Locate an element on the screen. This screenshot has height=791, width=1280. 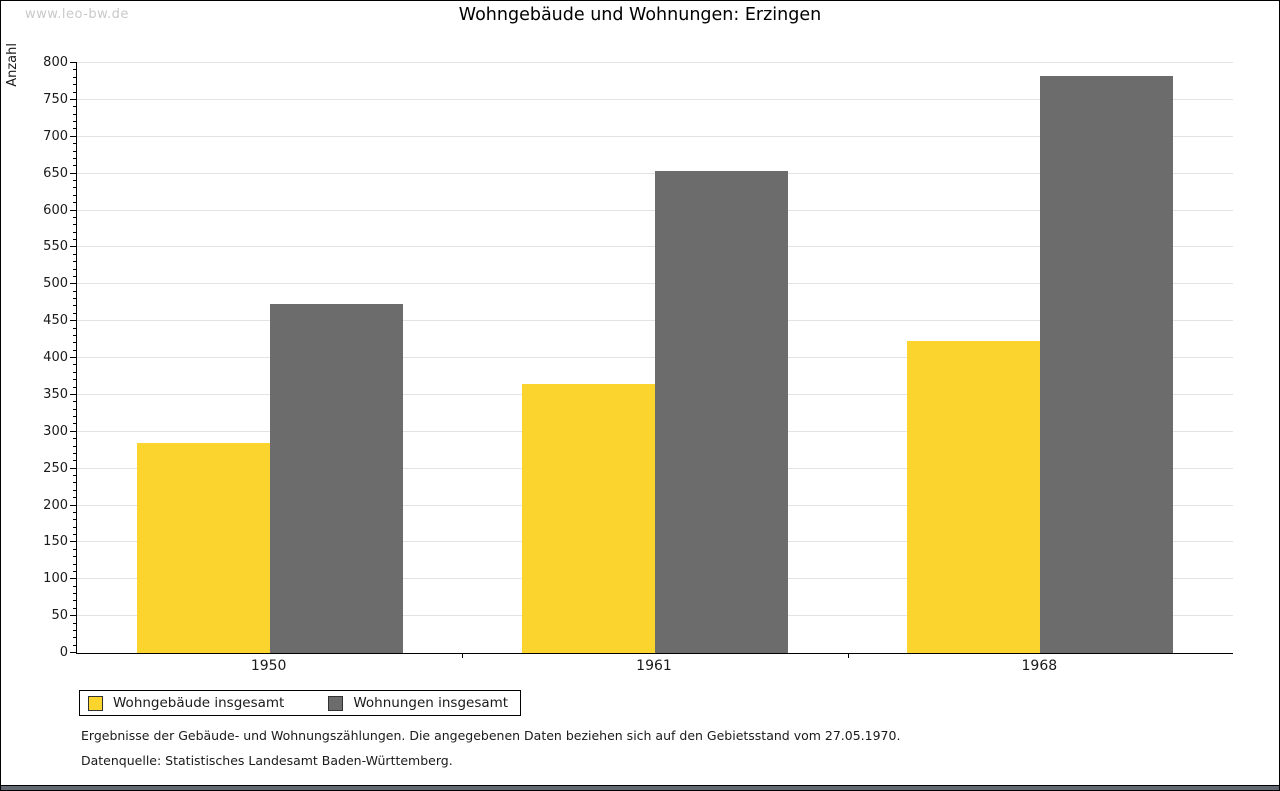
y-tick-label: 50 is located at coordinates (59, 616).